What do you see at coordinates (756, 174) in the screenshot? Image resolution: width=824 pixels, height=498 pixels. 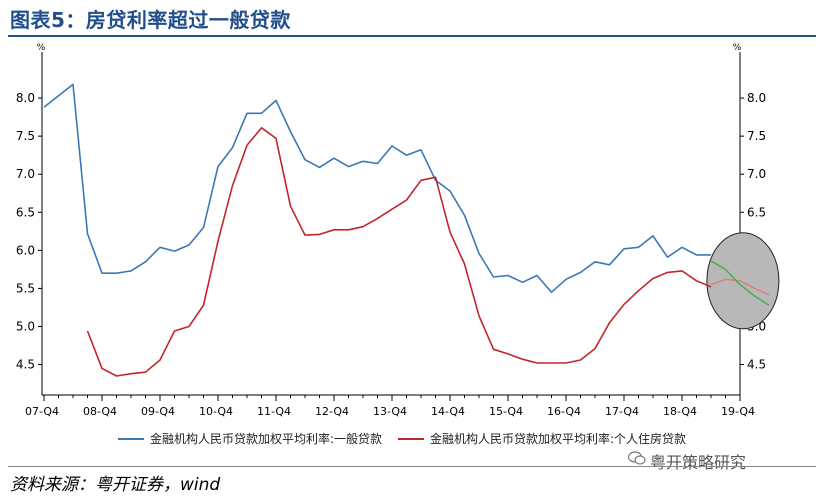 I see `y-tick-label-right: 7.0` at bounding box center [756, 174].